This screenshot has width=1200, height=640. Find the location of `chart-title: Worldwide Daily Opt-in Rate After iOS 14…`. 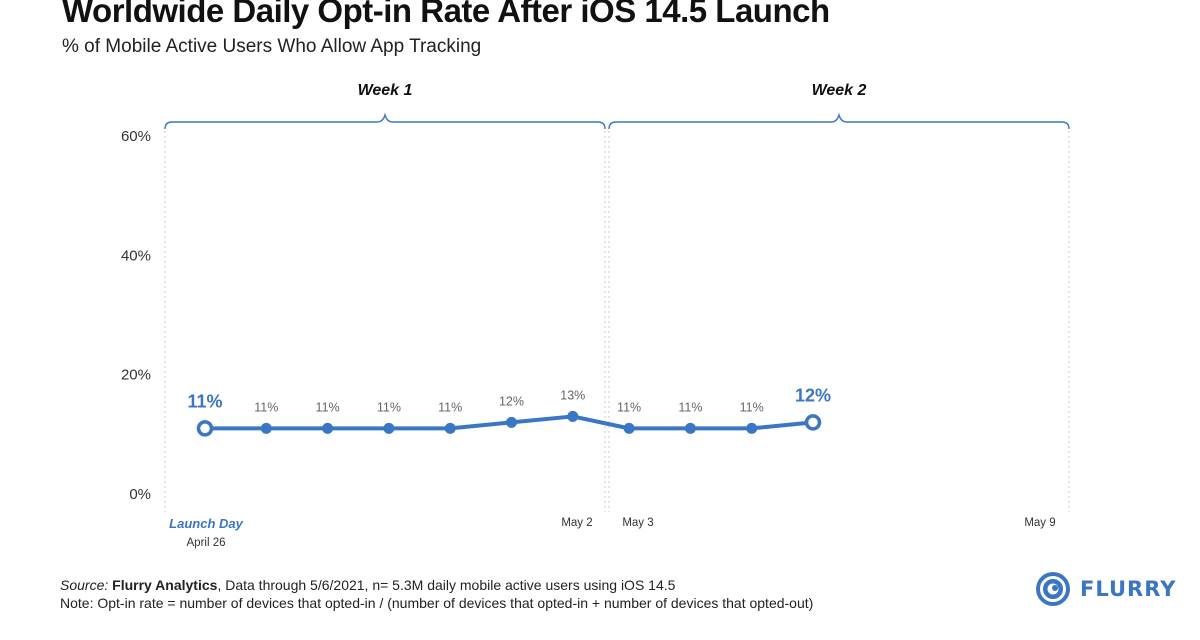

chart-title: Worldwide Daily Opt-in Rate After iOS 14… is located at coordinates (446, 14).